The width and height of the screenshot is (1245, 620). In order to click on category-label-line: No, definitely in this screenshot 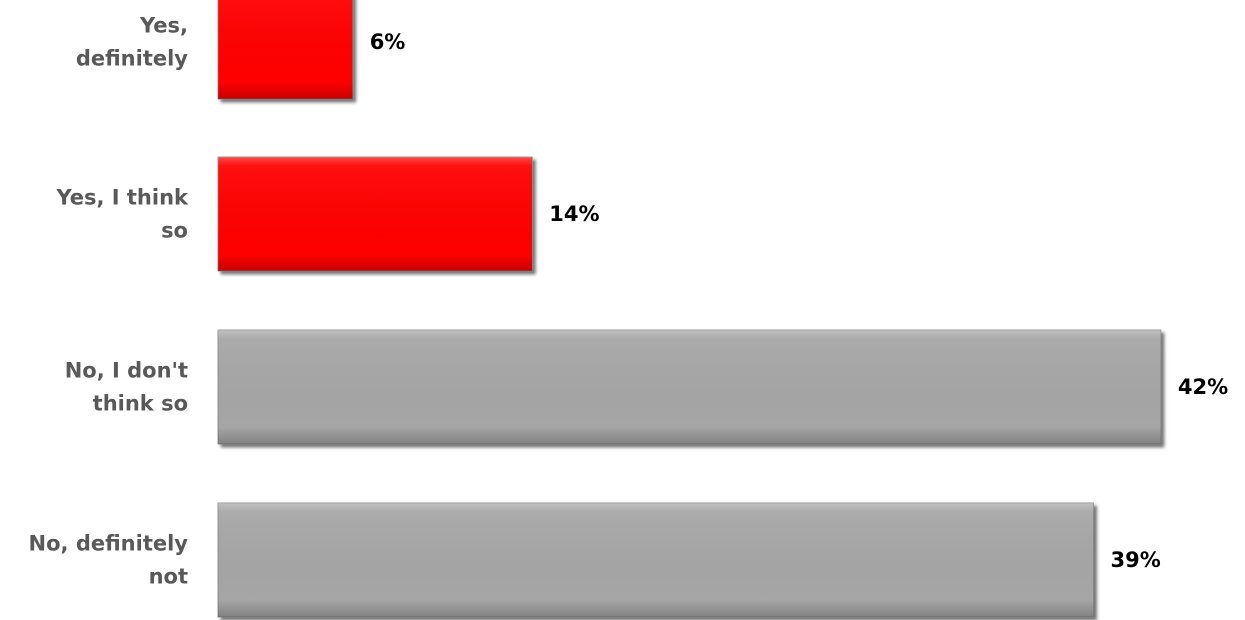, I will do `click(109, 544)`.